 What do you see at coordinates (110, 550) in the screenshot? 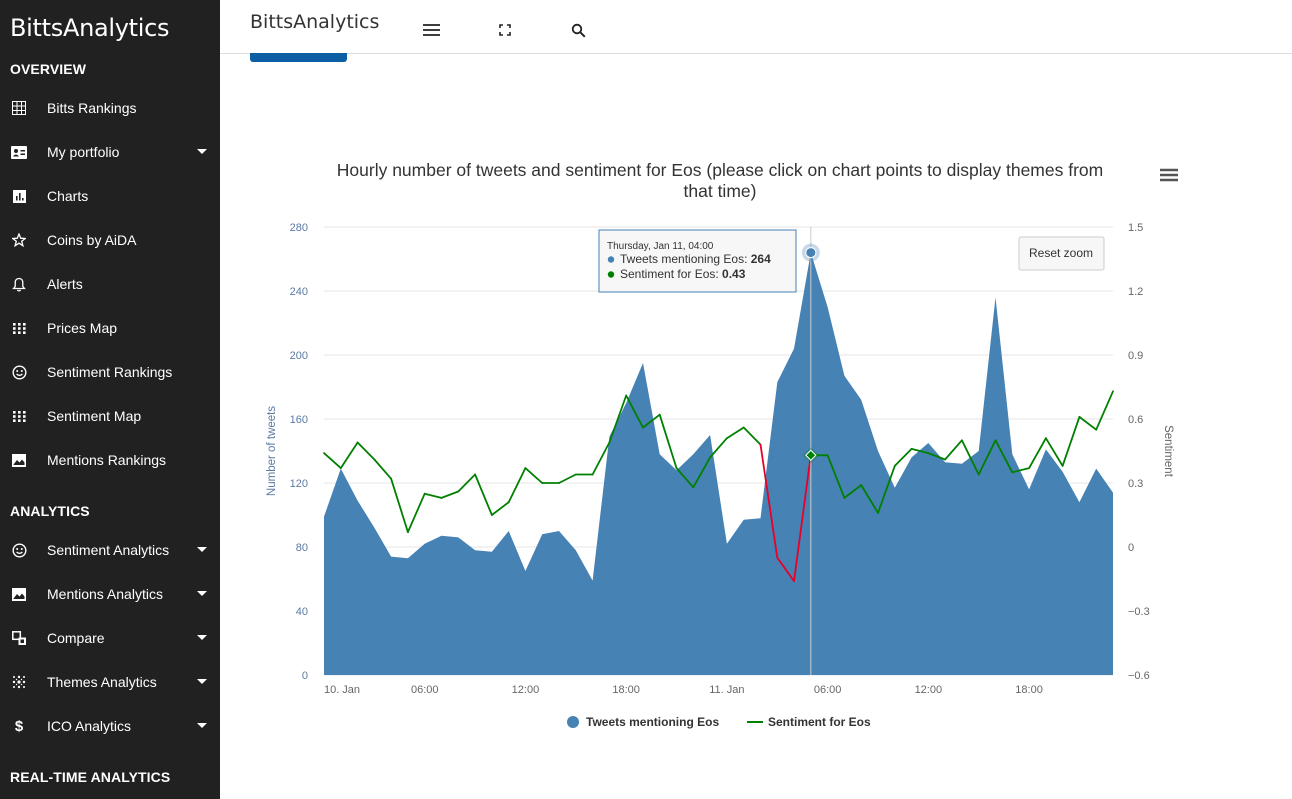
I see `sidebar-item-sentiment-analytics: Sentiment Analytics` at bounding box center [110, 550].